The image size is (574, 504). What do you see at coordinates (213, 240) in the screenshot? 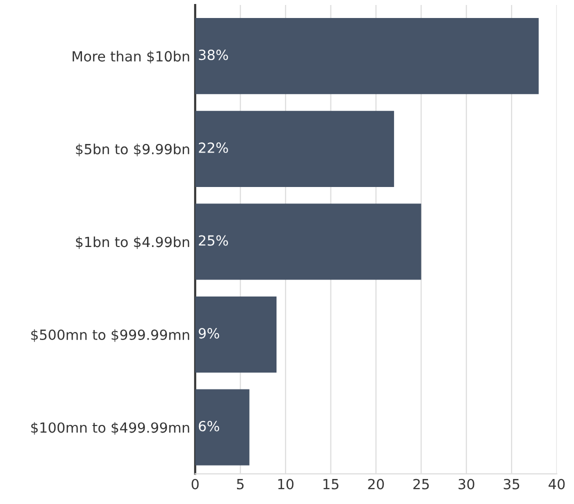
I see `data-label: 25%` at bounding box center [213, 240].